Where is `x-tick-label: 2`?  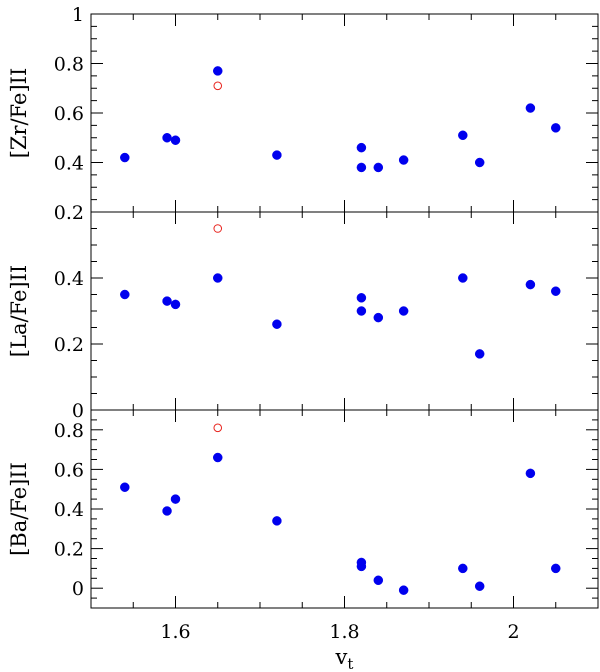
x-tick-label: 2 is located at coordinates (513, 632).